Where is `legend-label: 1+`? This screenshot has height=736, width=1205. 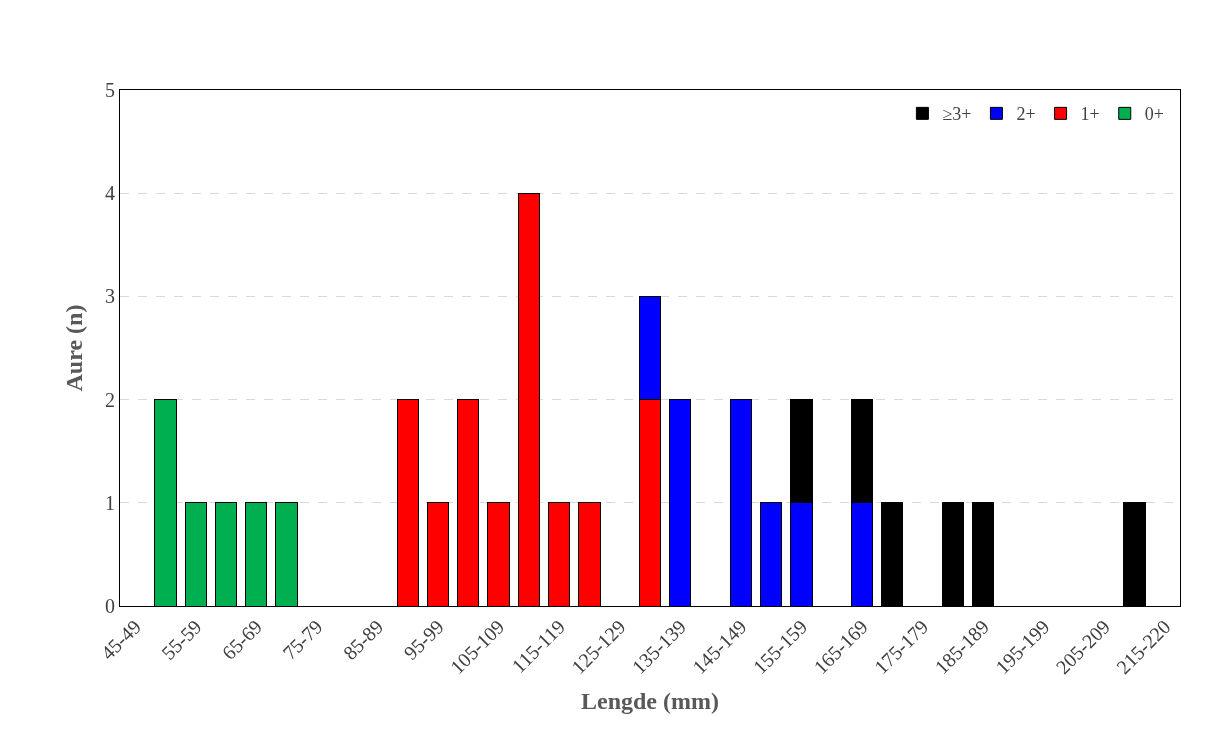
legend-label: 1+ is located at coordinates (1090, 114).